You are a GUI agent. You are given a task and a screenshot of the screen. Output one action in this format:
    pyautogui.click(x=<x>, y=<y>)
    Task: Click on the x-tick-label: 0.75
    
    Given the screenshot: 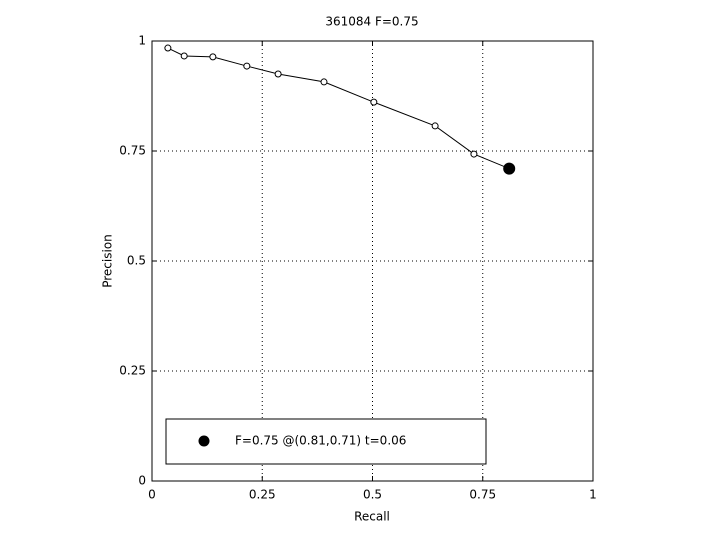 What is the action you would take?
    pyautogui.click(x=482, y=495)
    